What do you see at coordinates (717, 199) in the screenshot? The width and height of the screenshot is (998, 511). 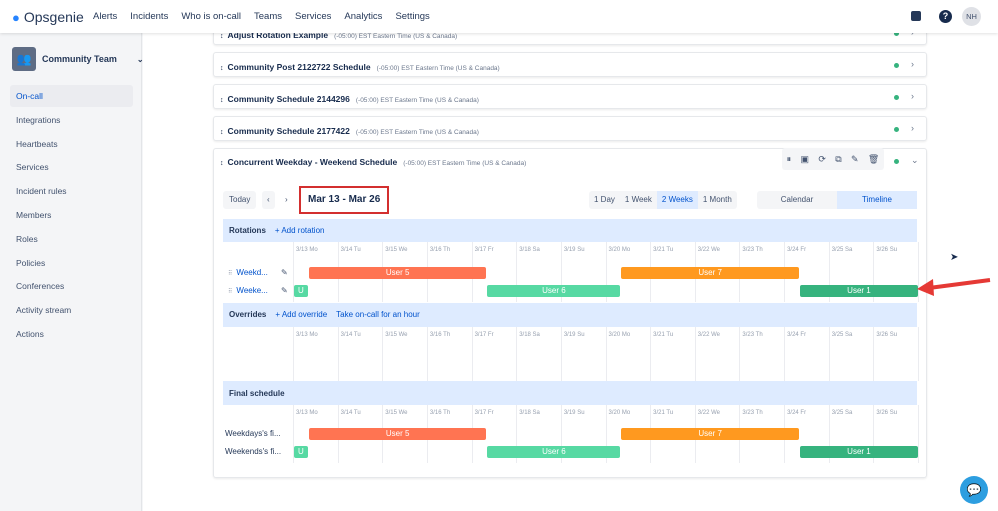 I see `view-1-month: 1 Month` at bounding box center [717, 199].